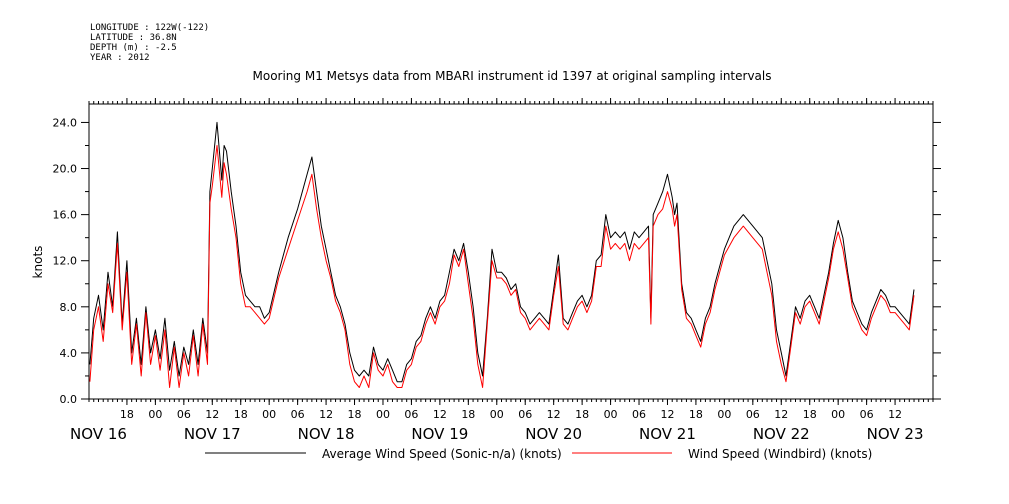 The height and width of the screenshot is (504, 1009). I want to click on x-date-label: NOV 18, so click(326, 434).